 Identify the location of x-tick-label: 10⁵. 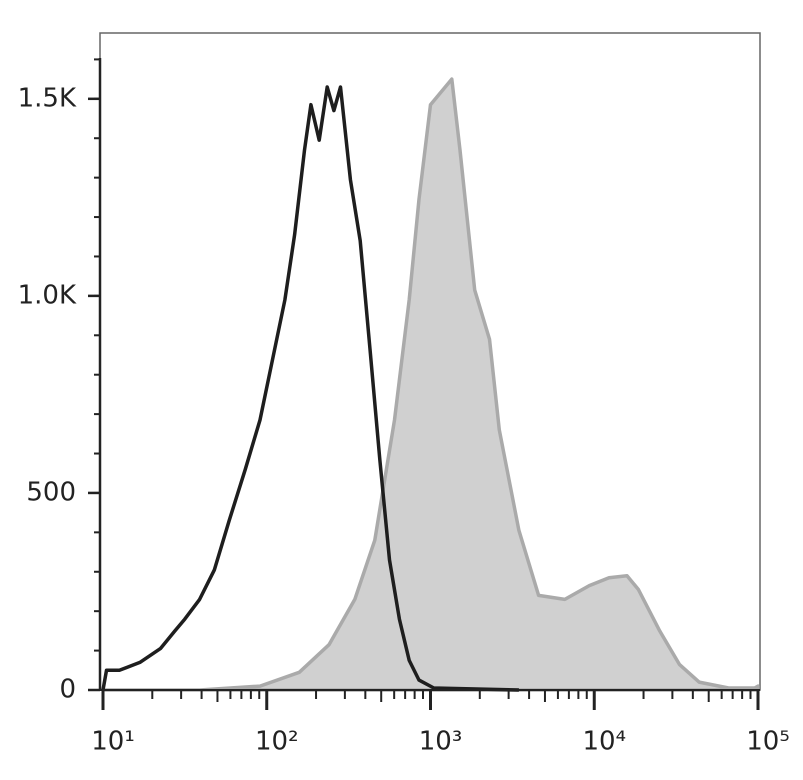
(768, 742).